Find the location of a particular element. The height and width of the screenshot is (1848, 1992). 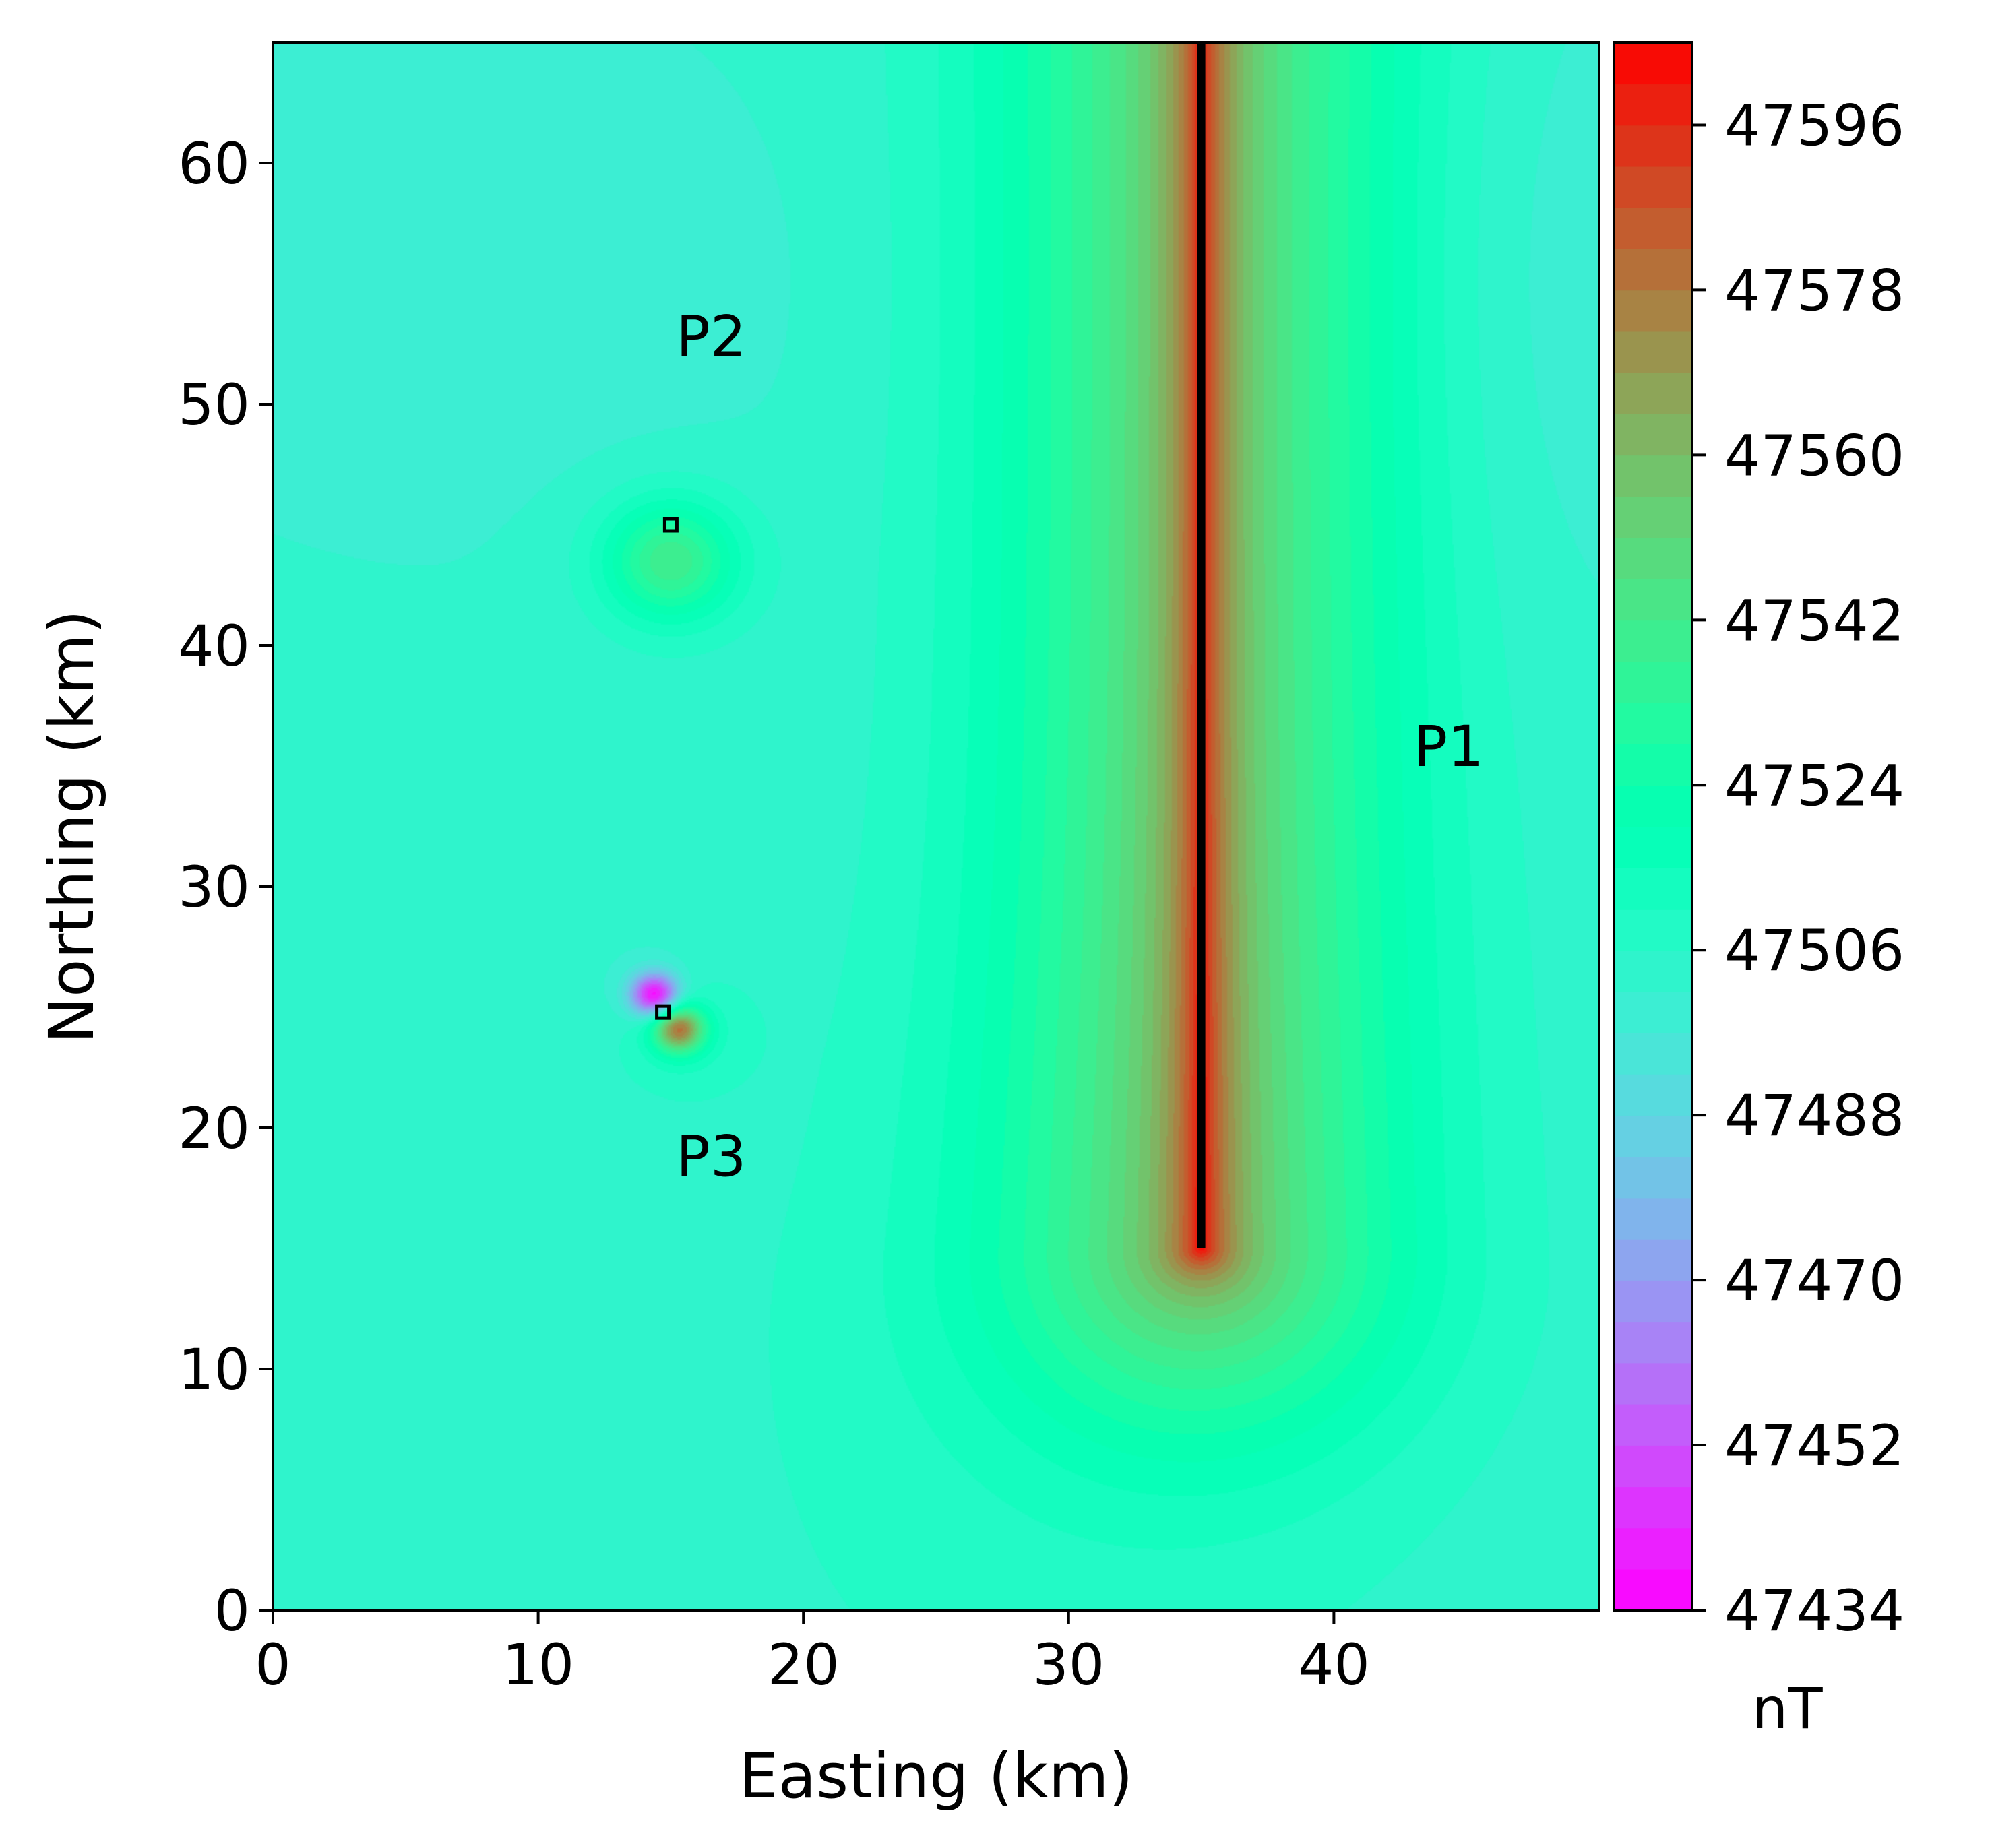

x-axis: 0 10 20 30 40 is located at coordinates (812, 1654).